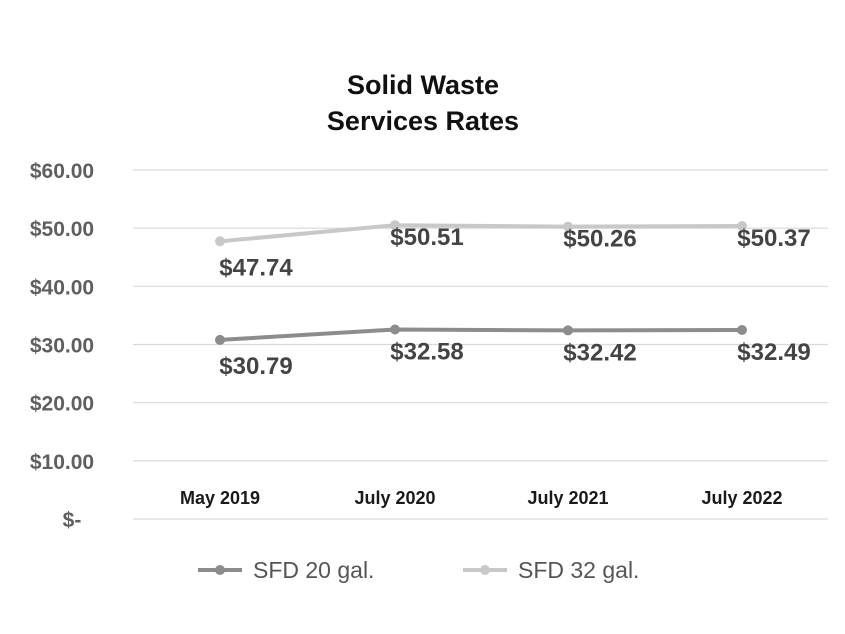 The image size is (845, 634). Describe the element at coordinates (773, 238) in the screenshot. I see `data-label: $50.37` at that location.